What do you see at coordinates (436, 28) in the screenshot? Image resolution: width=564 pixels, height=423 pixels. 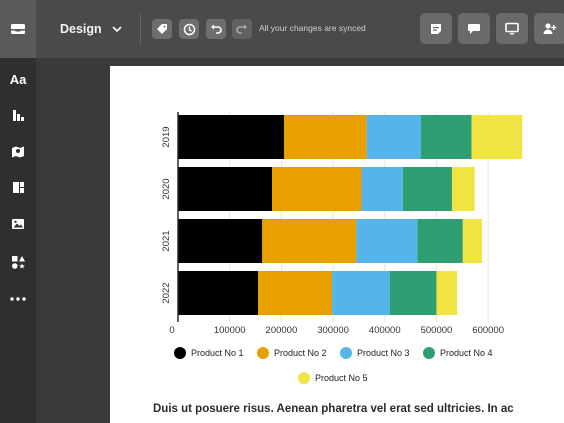 I see `sticky-note-icon` at bounding box center [436, 28].